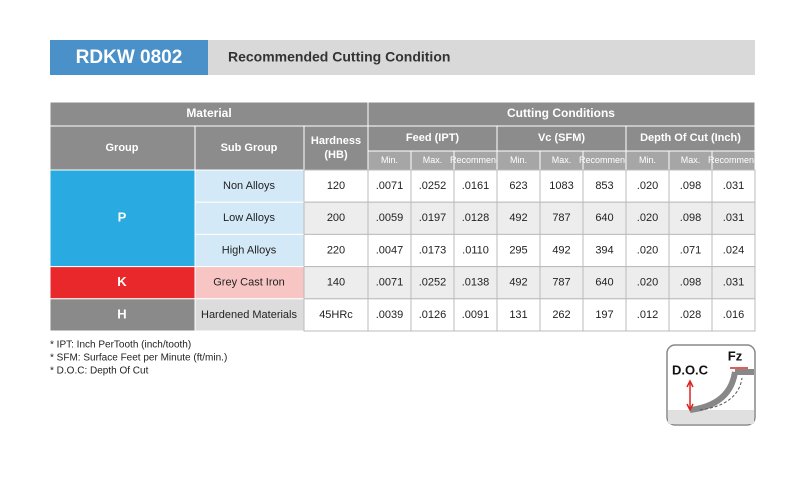 This screenshot has height=486, width=800. I want to click on value: .012, so click(647, 315).